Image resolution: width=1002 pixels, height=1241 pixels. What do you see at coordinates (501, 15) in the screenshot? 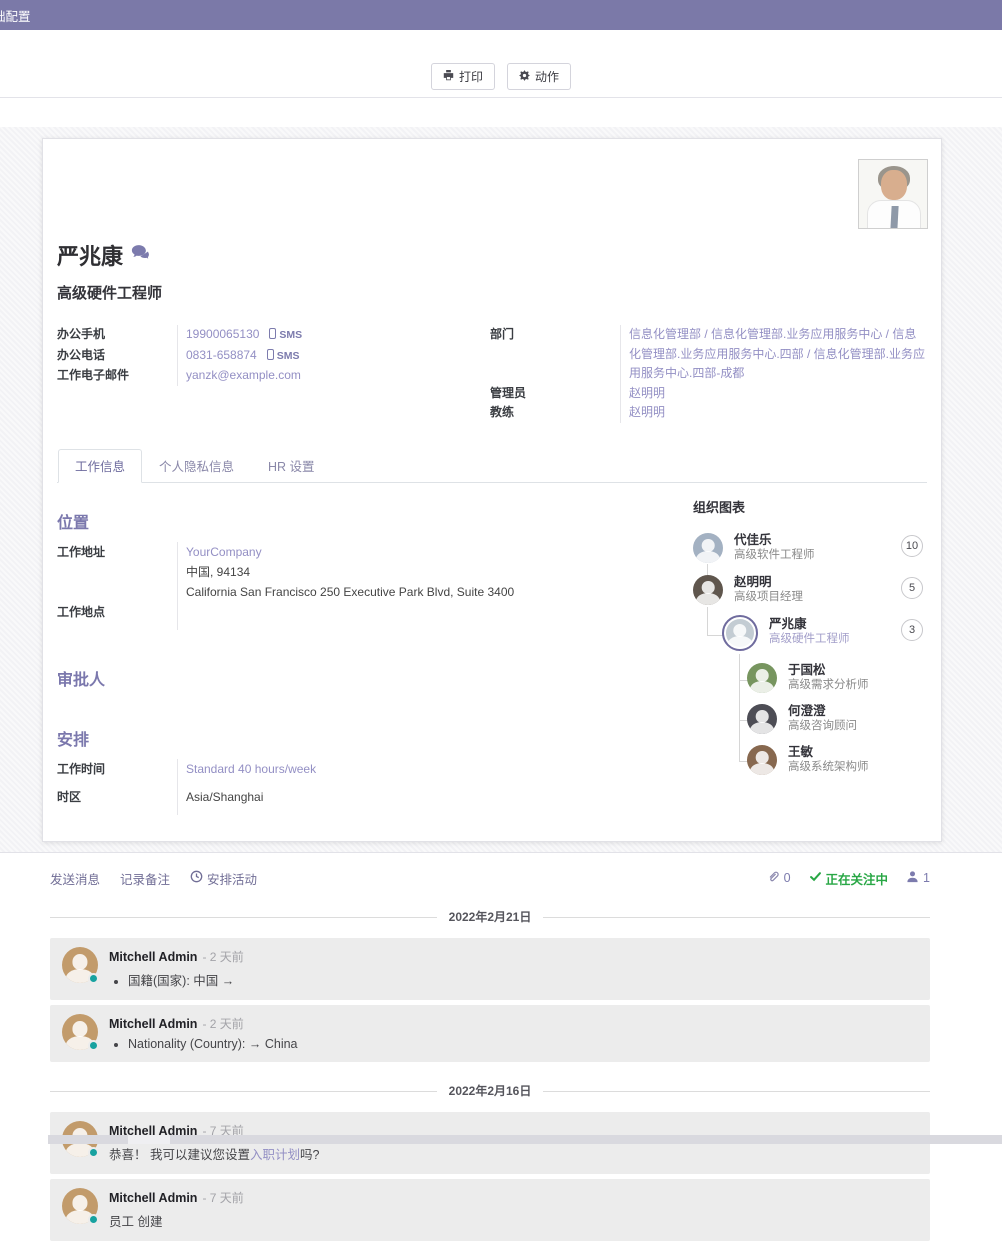
I see `top-navbar: 础配置` at bounding box center [501, 15].